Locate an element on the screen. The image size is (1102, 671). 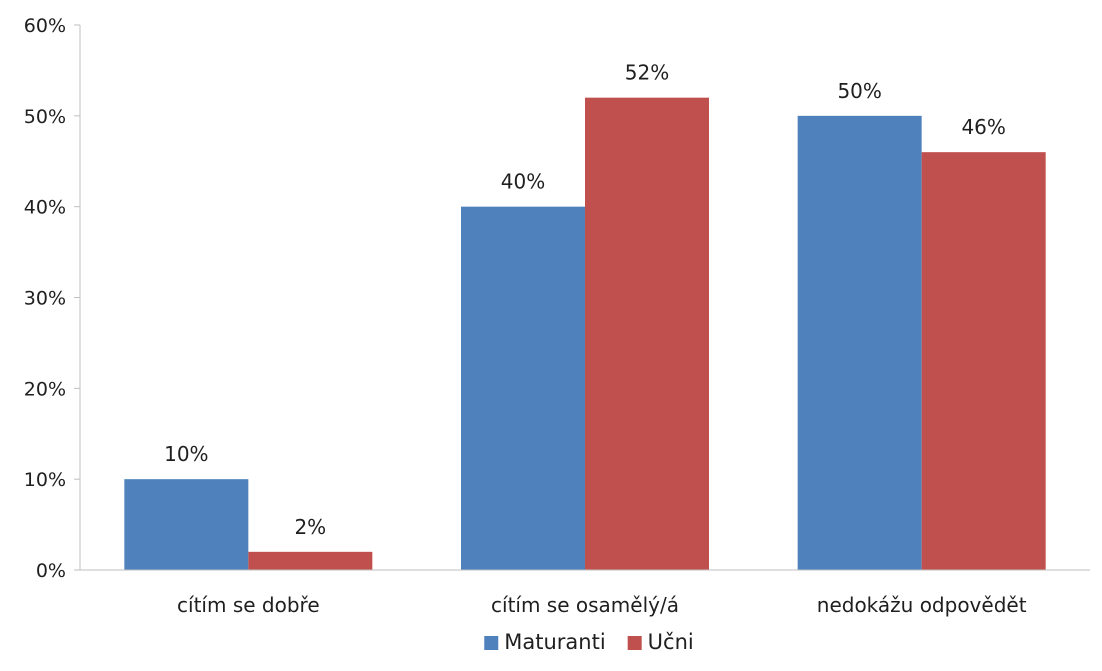
y-tick-label: 60% is located at coordinates (45, 26).